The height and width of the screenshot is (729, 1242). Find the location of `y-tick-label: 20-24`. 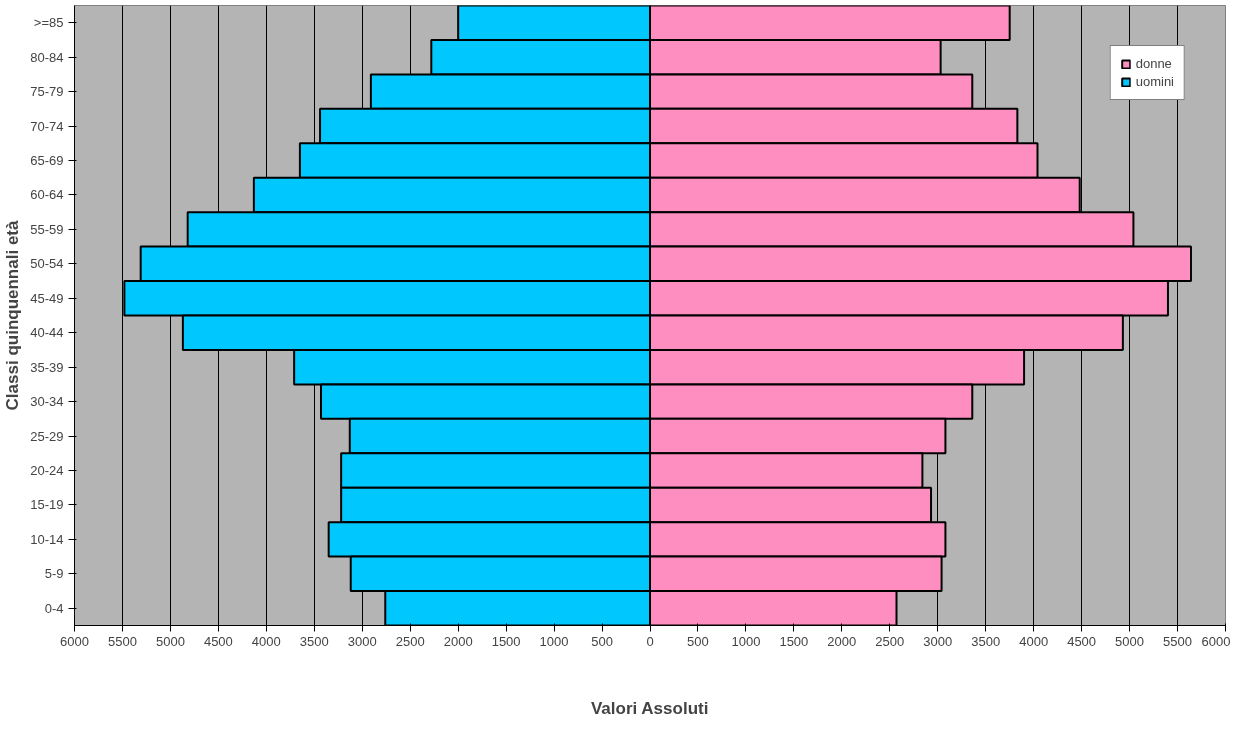

y-tick-label: 20-24 is located at coordinates (47, 470).